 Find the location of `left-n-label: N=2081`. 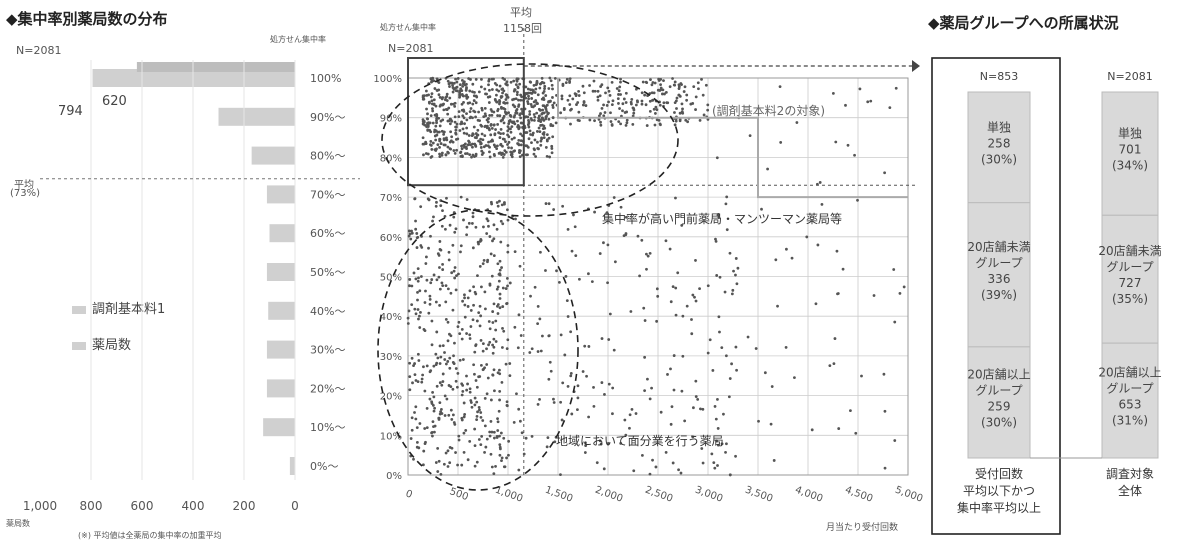

left-n-label: N=2081 is located at coordinates (39, 50).